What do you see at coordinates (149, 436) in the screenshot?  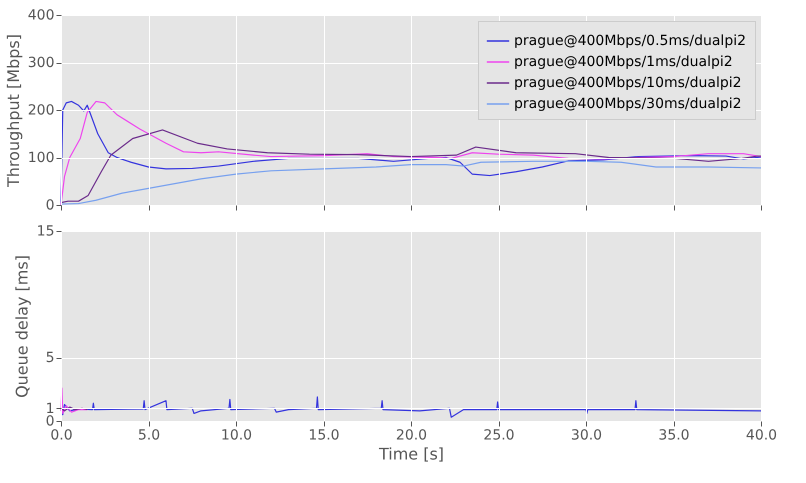 I see `x-tick-label: 5.0` at bounding box center [149, 436].